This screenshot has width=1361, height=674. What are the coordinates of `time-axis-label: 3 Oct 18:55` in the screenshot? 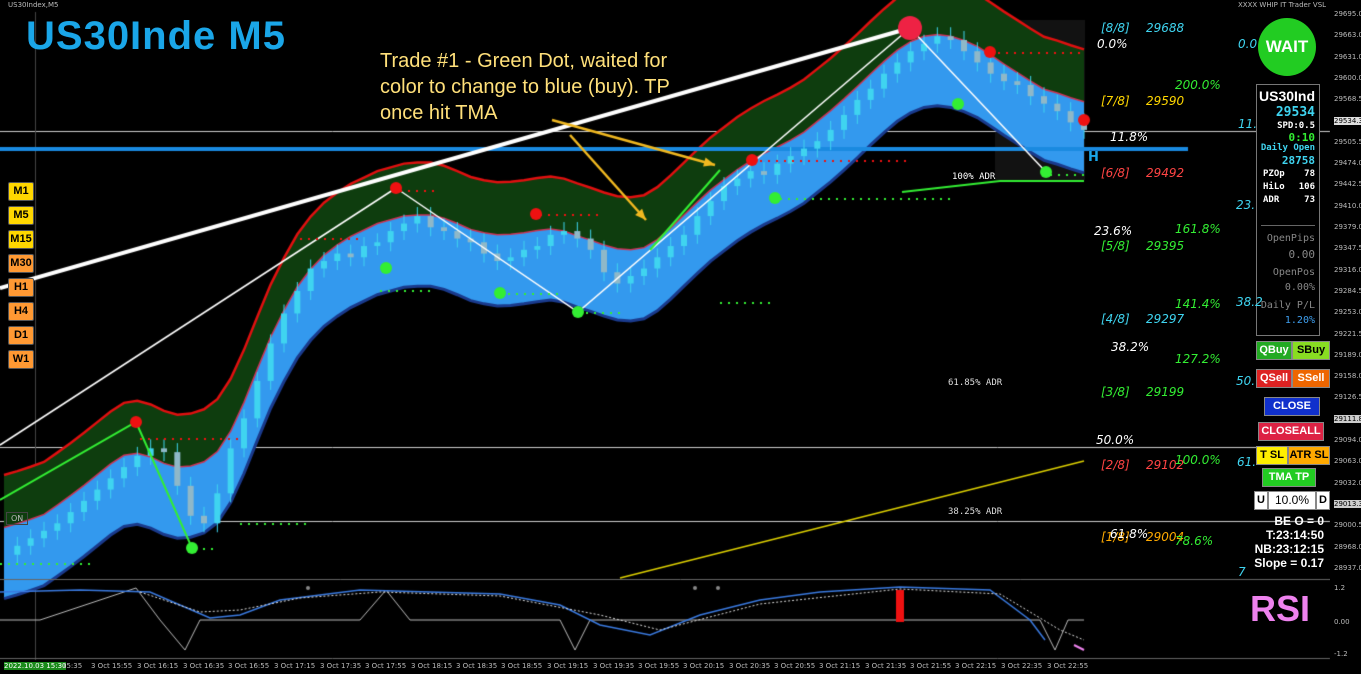 It's located at (522, 666).